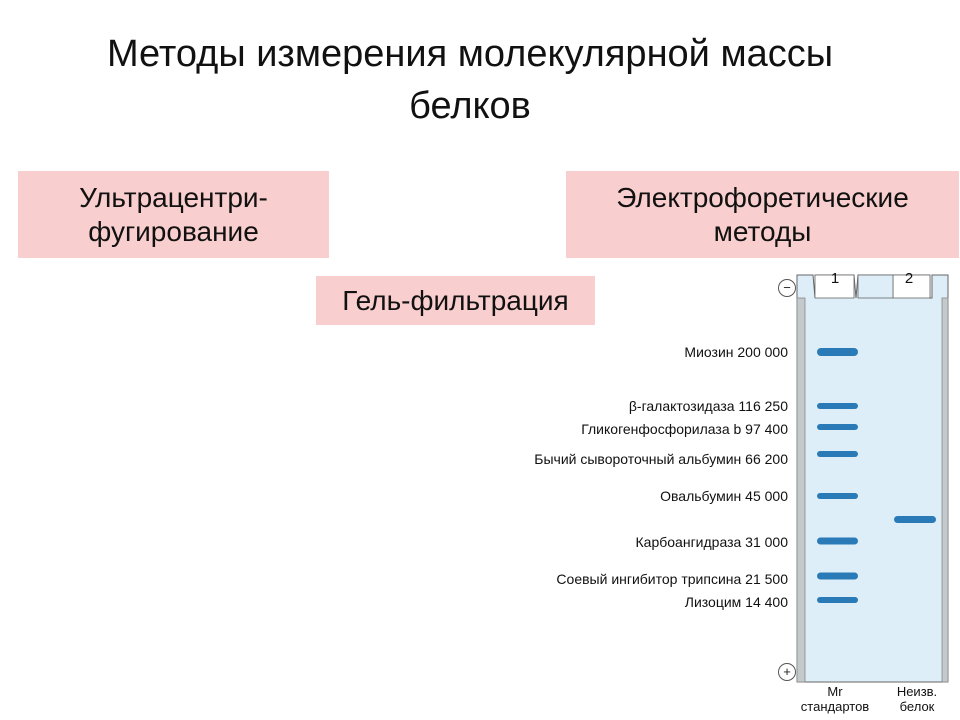 The height and width of the screenshot is (720, 960). I want to click on lane-2-caption: Неизв. белок, so click(917, 699).